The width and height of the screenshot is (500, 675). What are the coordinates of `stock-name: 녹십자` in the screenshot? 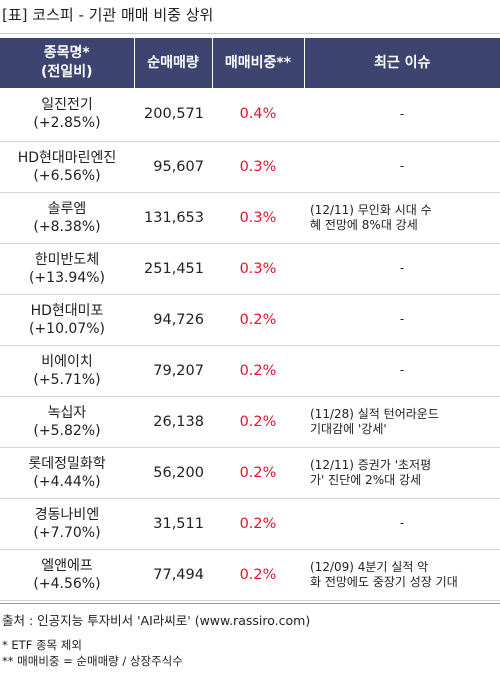 It's located at (67, 412).